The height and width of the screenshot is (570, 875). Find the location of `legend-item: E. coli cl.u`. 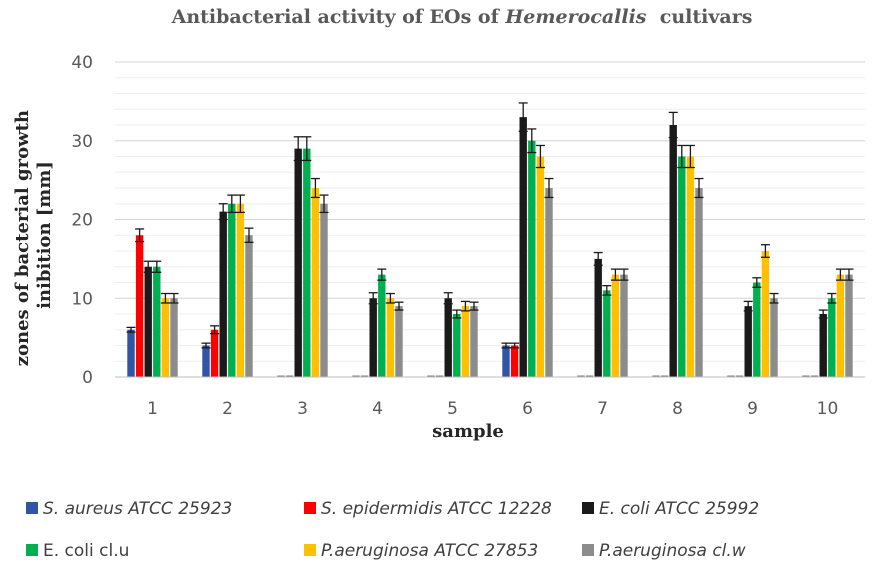

legend-item: E. coli cl.u is located at coordinates (77, 551).